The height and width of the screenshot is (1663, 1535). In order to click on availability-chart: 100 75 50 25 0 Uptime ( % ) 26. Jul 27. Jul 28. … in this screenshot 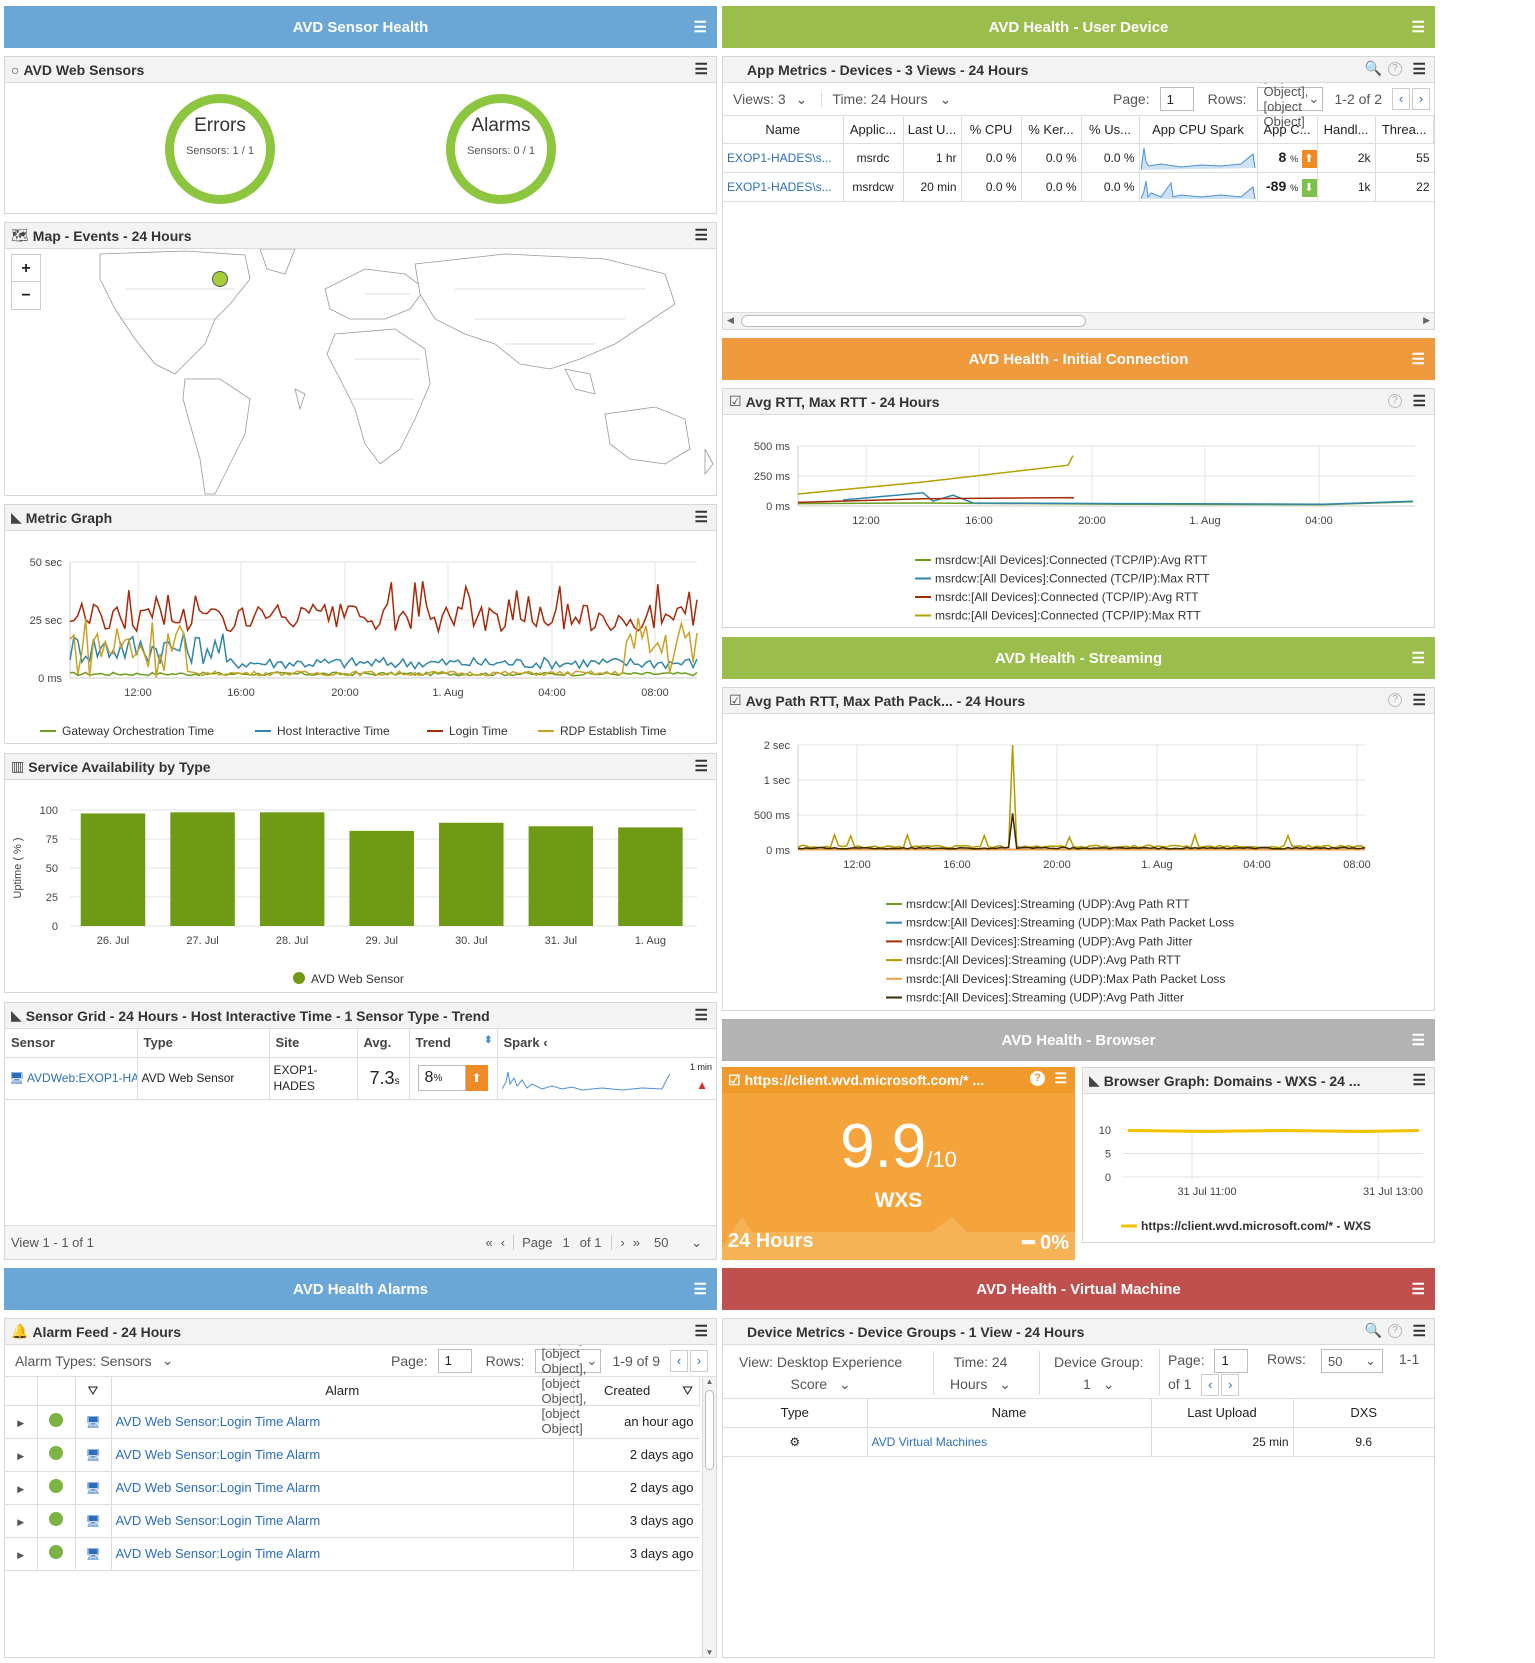, I will do `click(360, 886)`.